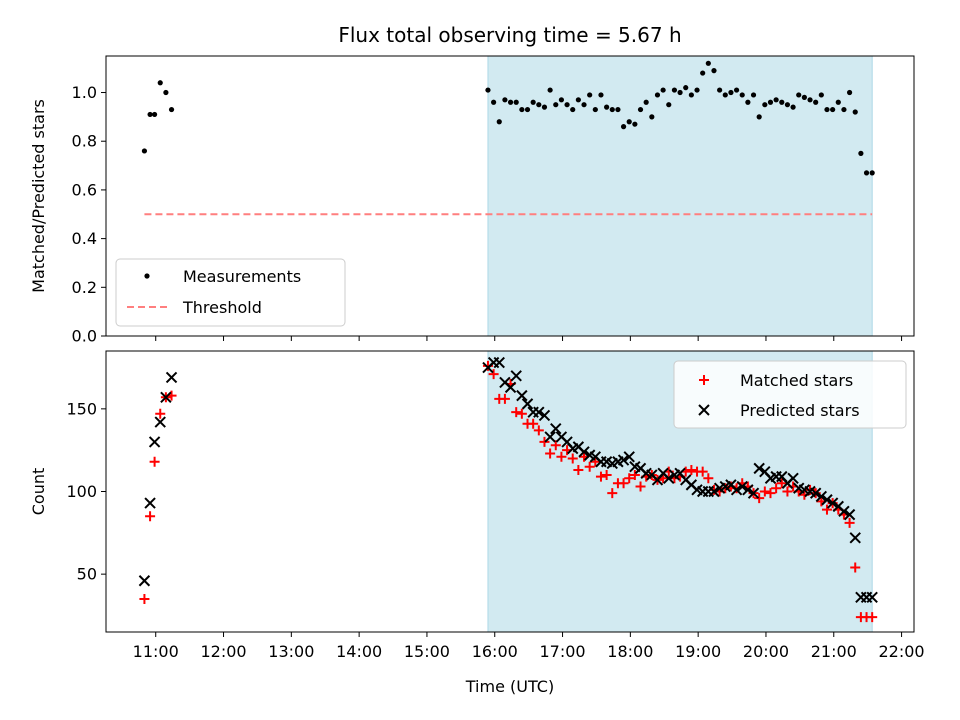  What do you see at coordinates (698, 651) in the screenshot?
I see `x-tick-label: 19:00` at bounding box center [698, 651].